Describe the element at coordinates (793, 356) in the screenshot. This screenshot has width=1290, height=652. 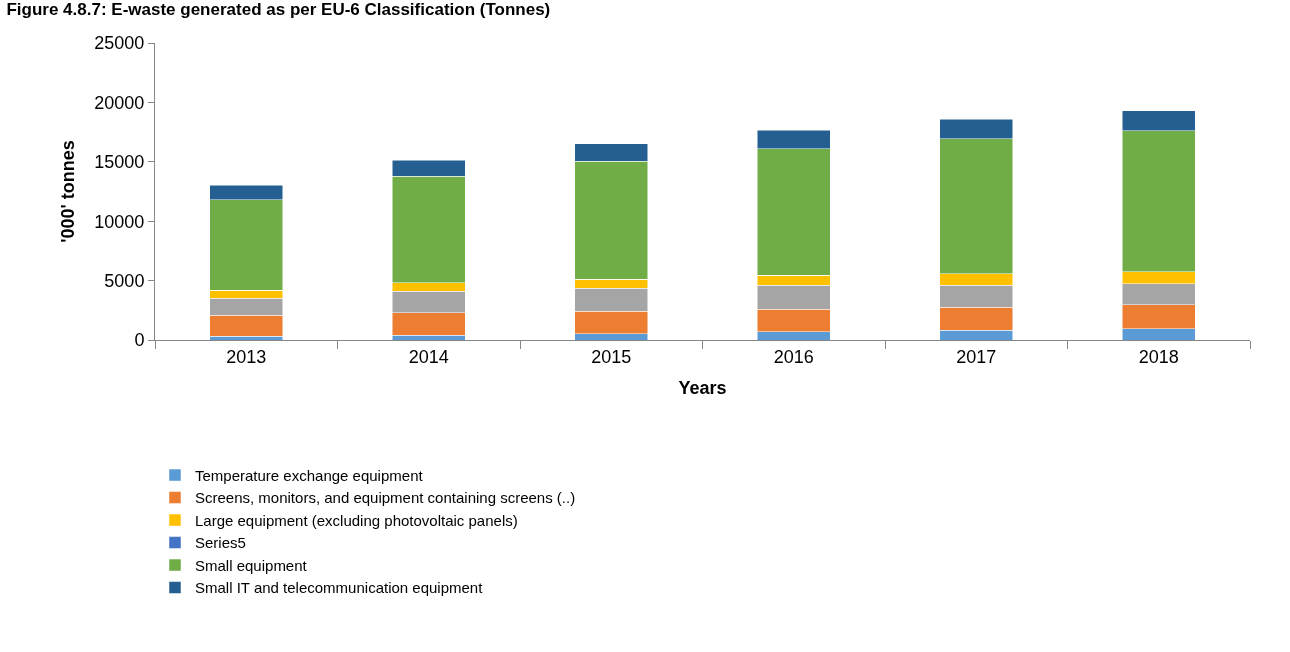
I see `x-tick-label: 2016` at that location.